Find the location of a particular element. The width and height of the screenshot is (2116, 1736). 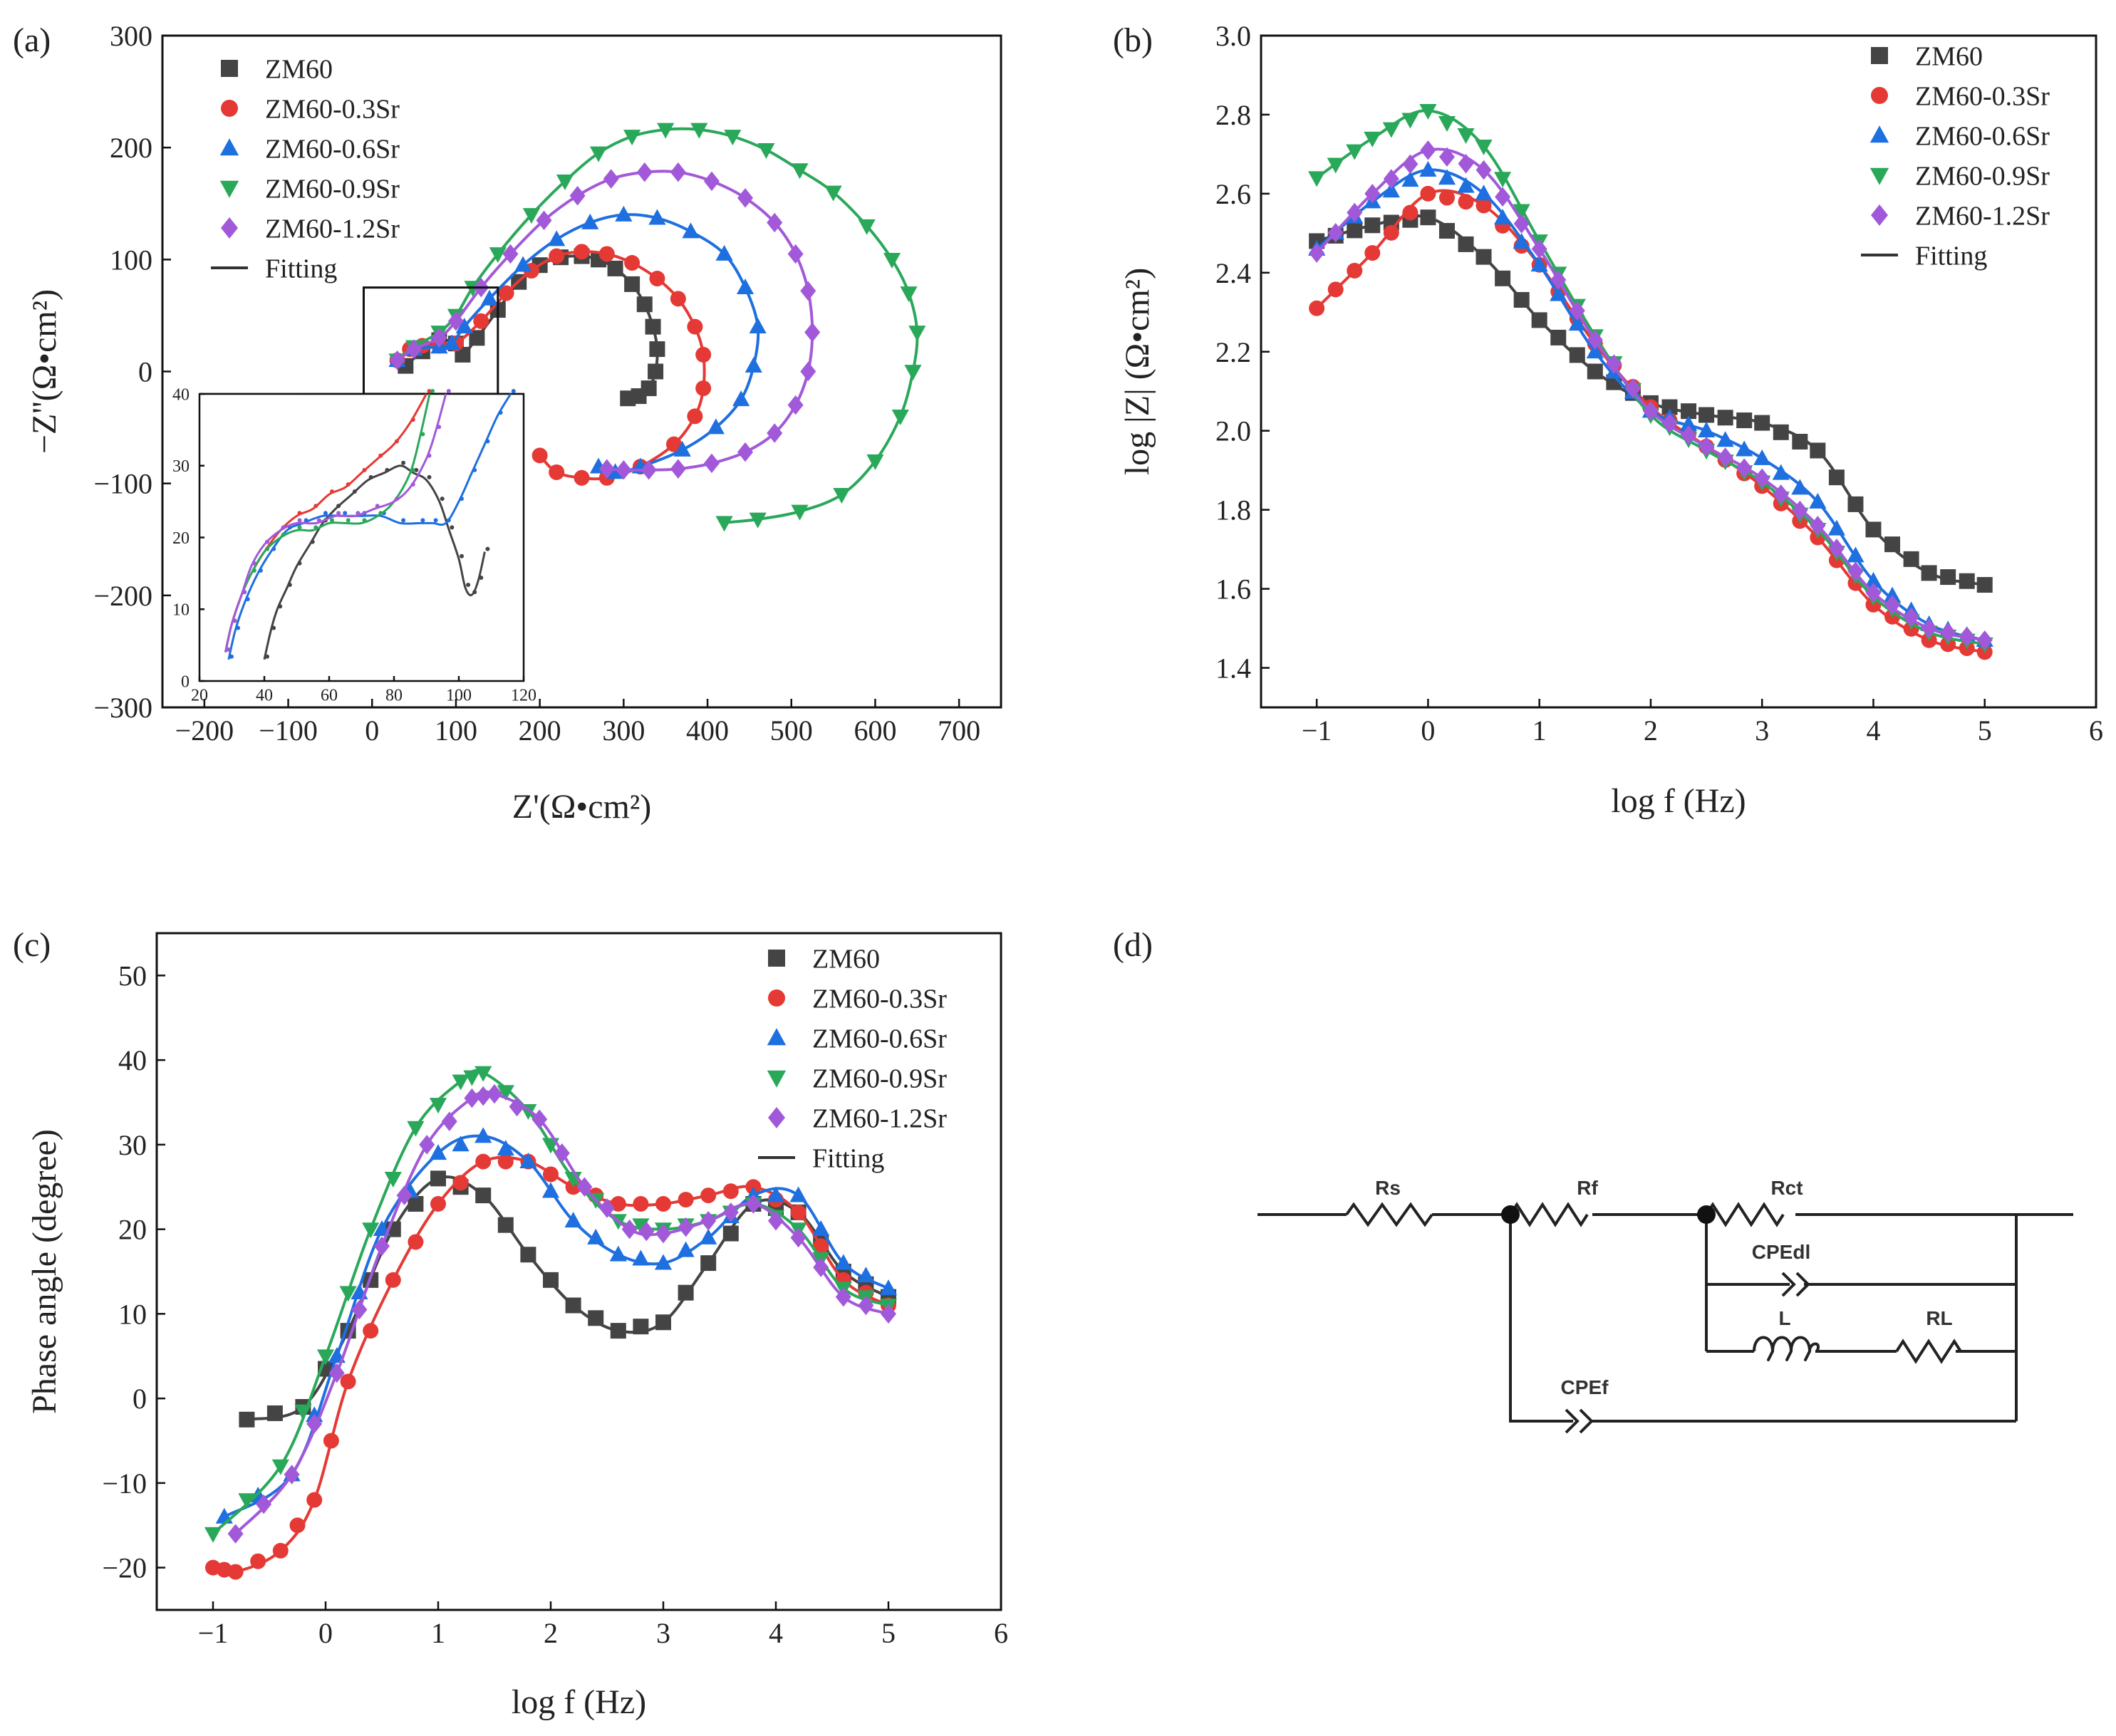

equivalent-circuit is located at coordinates (1665, 1318).